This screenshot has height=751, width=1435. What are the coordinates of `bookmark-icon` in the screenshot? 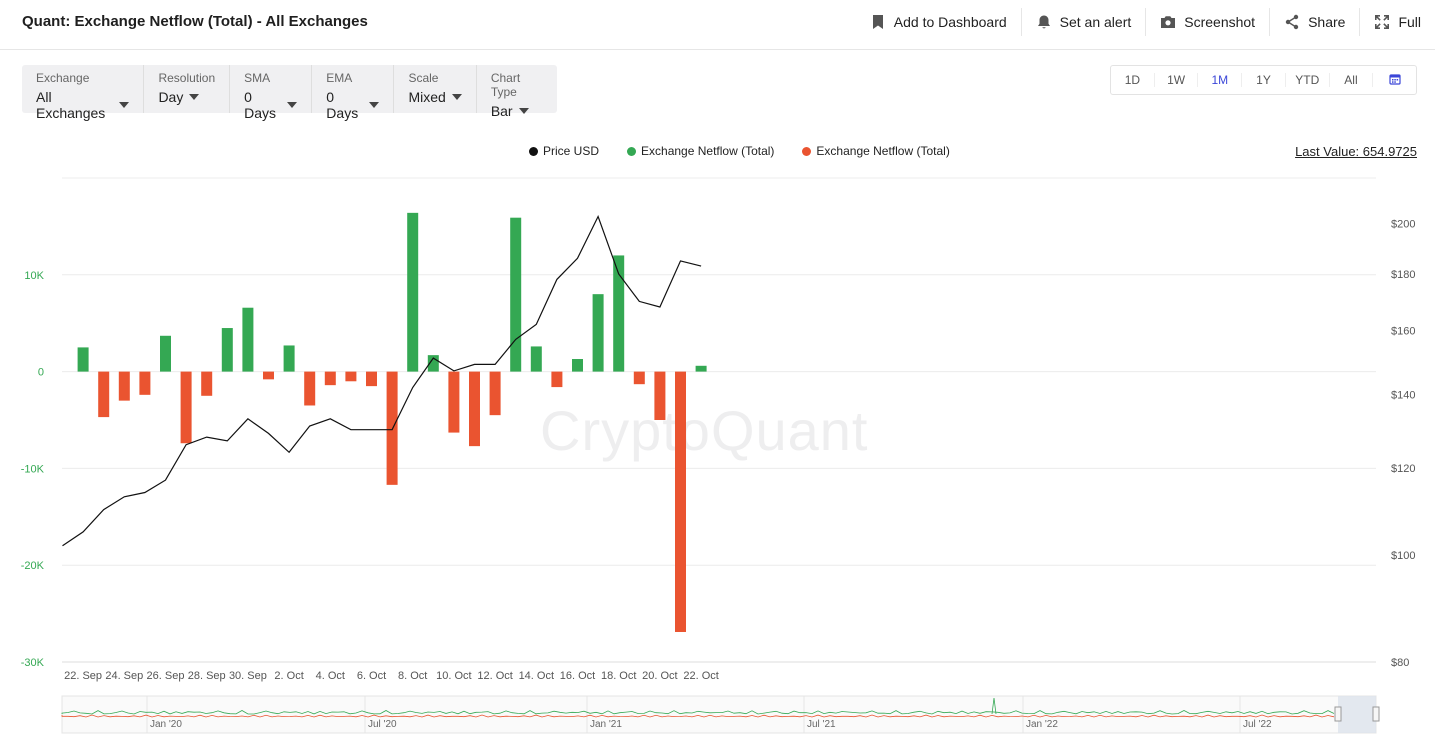 It's located at (877, 22).